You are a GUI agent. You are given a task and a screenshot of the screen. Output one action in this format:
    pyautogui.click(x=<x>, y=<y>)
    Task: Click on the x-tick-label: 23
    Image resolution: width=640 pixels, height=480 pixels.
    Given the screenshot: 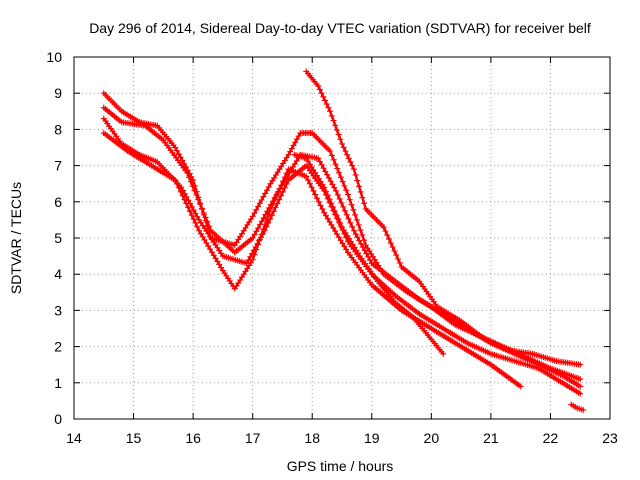 What is the action you would take?
    pyautogui.click(x=610, y=438)
    